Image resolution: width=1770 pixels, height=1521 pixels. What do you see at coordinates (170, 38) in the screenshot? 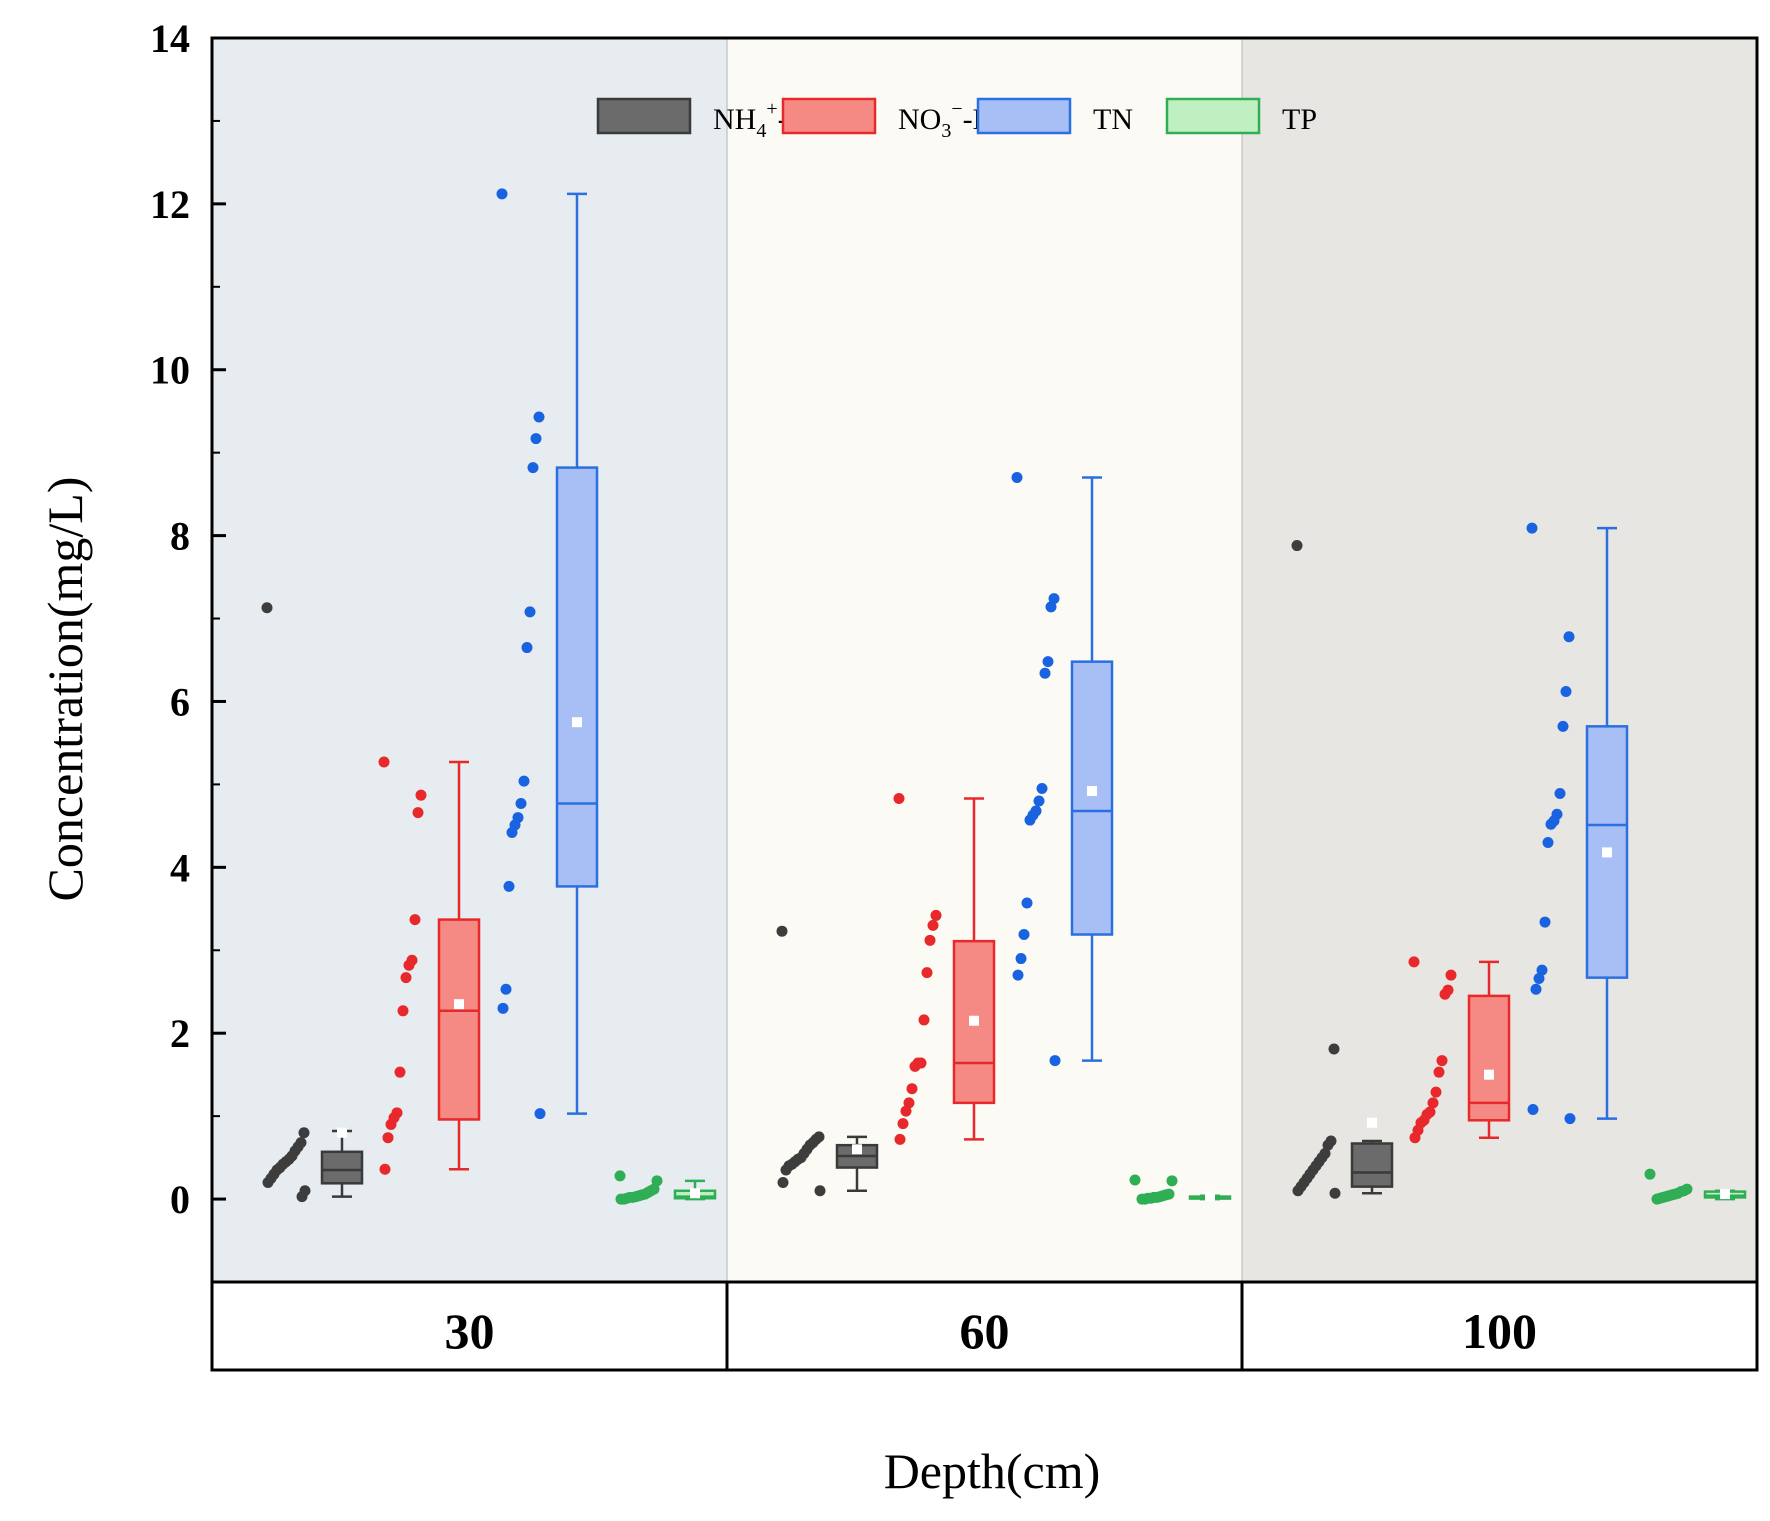
I see `y-tick-label: 14` at bounding box center [170, 38].